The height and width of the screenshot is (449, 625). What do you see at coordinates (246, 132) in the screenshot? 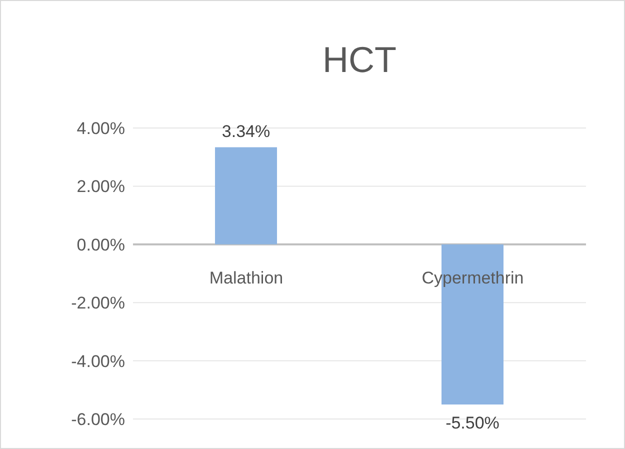
I see `data-label: 3.34%` at bounding box center [246, 132].